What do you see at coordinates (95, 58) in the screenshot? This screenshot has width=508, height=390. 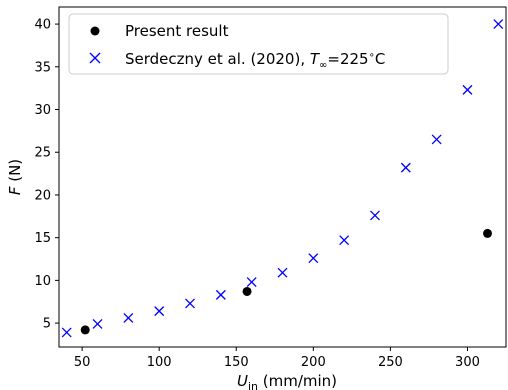 I see `legend-marker-serdeczny` at bounding box center [95, 58].